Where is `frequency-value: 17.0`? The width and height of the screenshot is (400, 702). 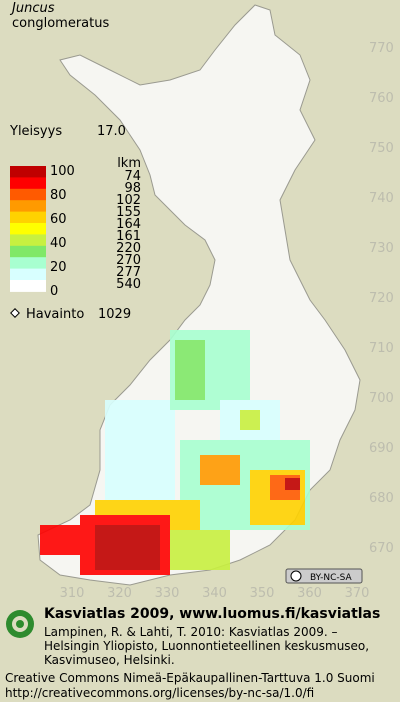 frequency-value: 17.0 is located at coordinates (111, 131).